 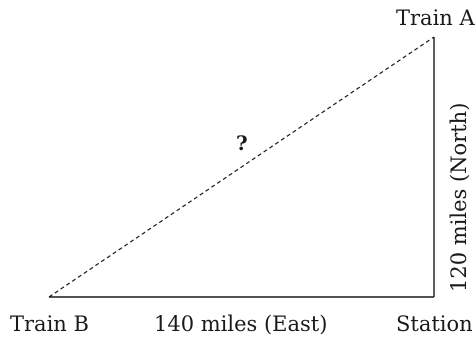 What do you see at coordinates (49, 324) in the screenshot?
I see `train-b-label: Train B` at bounding box center [49, 324].